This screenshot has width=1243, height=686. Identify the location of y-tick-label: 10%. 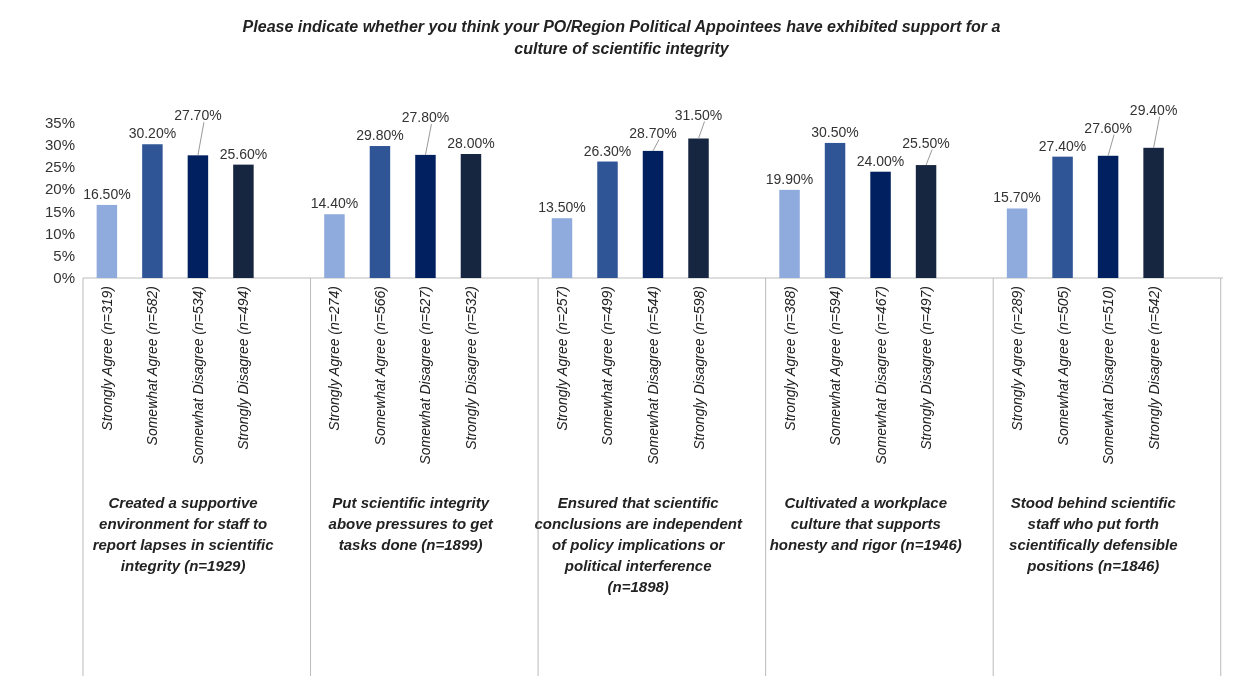
(59, 233).